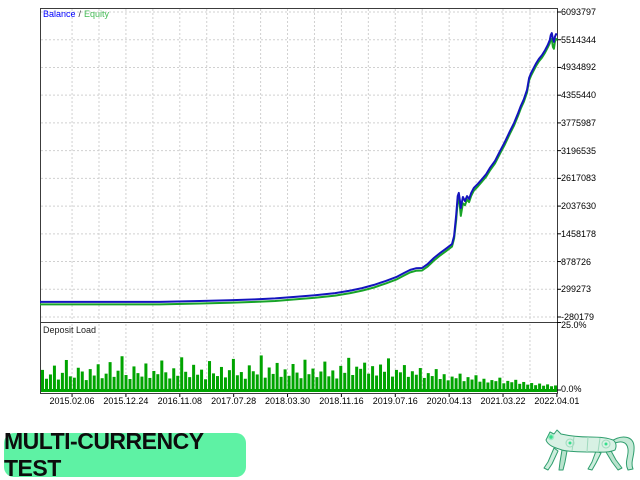 The width and height of the screenshot is (640, 480). Describe the element at coordinates (579, 178) in the screenshot. I see `y-axis-label: 2617083` at that location.